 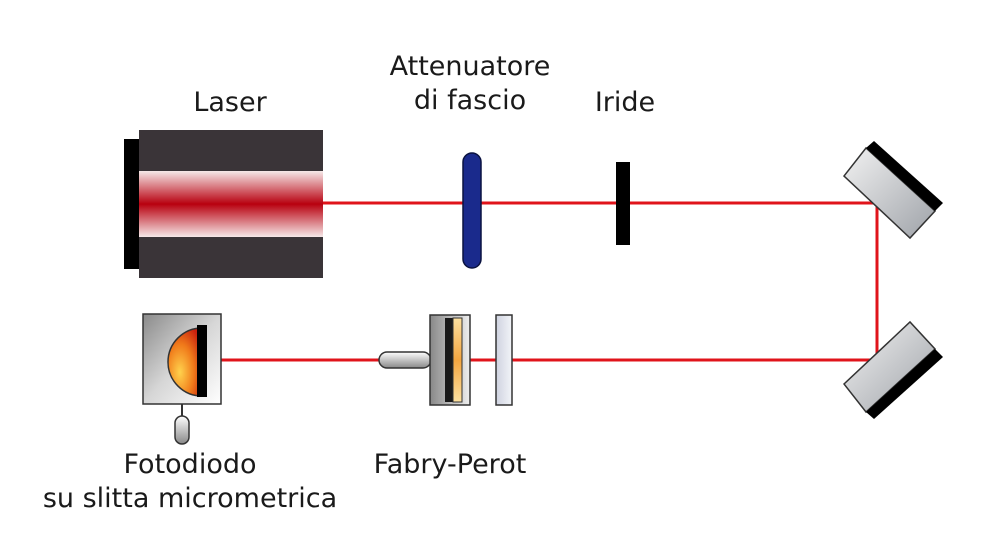 What do you see at coordinates (405, 360) in the screenshot?
I see `fabry-perot-knob` at bounding box center [405, 360].